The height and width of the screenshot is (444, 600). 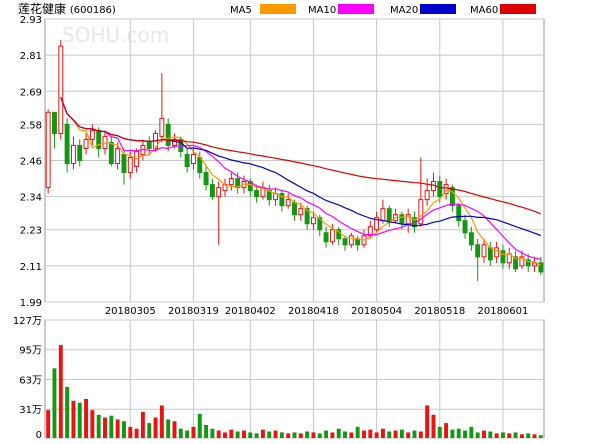 What do you see at coordinates (30, 351) in the screenshot?
I see `volume-tick-label: 95万` at bounding box center [30, 351].